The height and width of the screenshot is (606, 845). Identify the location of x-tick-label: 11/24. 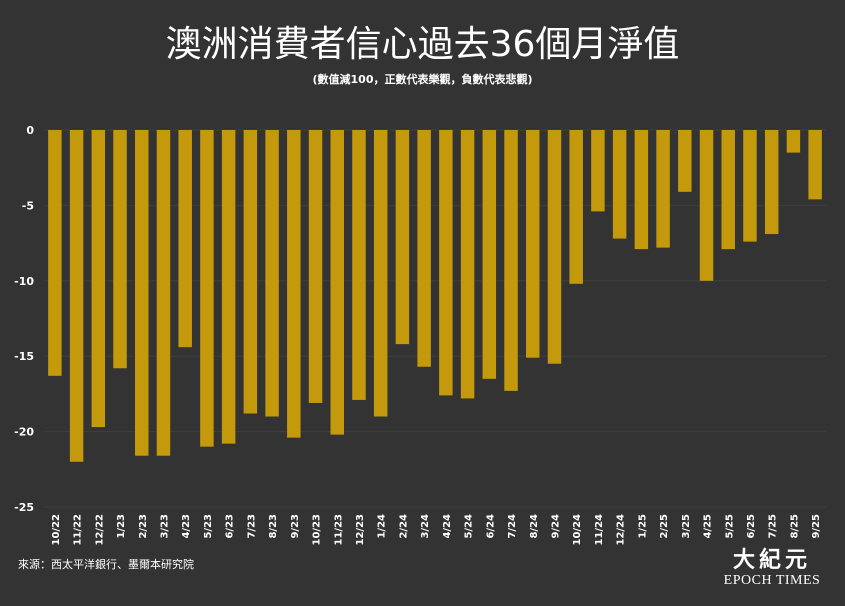
(599, 530).